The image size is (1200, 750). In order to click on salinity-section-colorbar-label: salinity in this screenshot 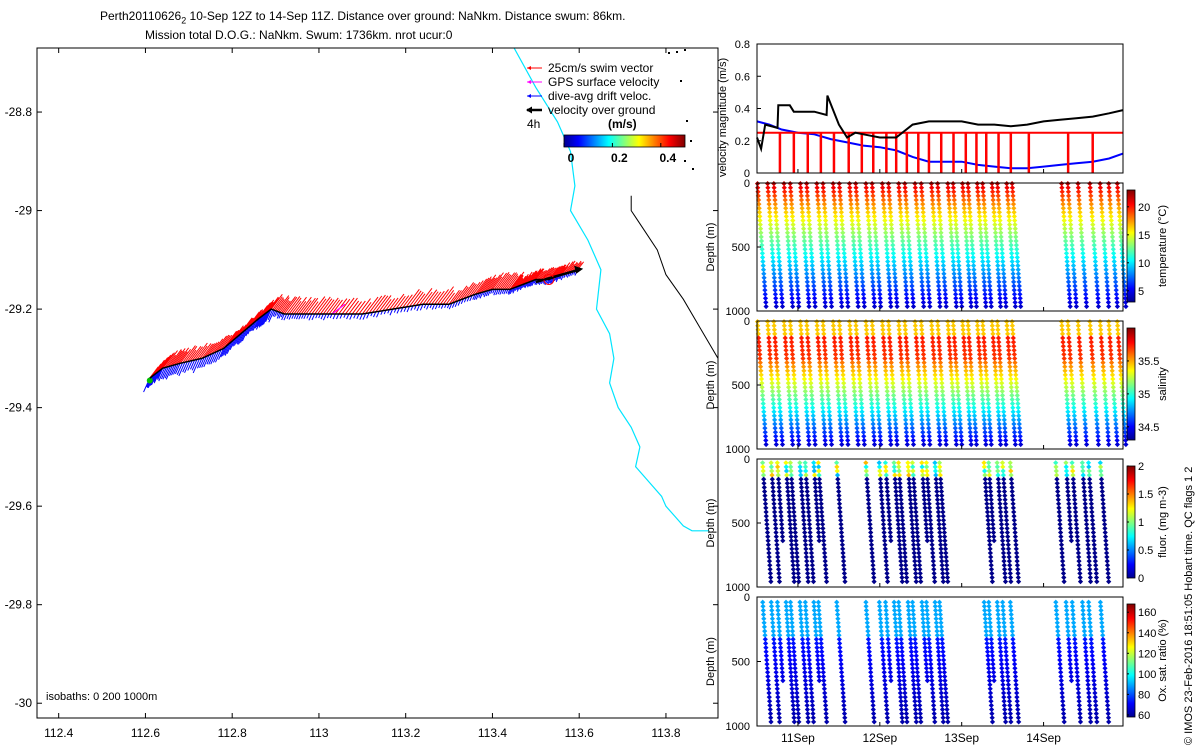, I will do `click(1163, 384)`.